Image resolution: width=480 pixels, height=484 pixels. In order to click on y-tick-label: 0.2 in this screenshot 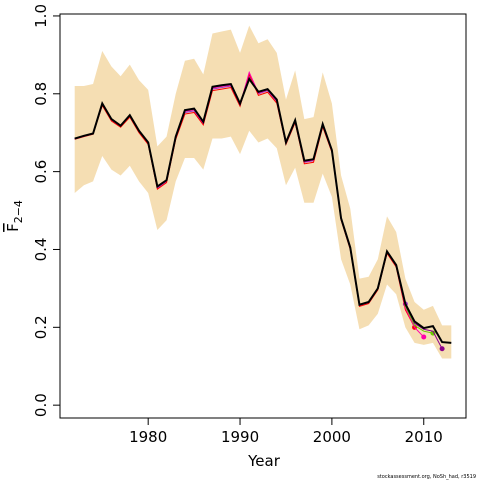, I will do `click(41, 327)`.